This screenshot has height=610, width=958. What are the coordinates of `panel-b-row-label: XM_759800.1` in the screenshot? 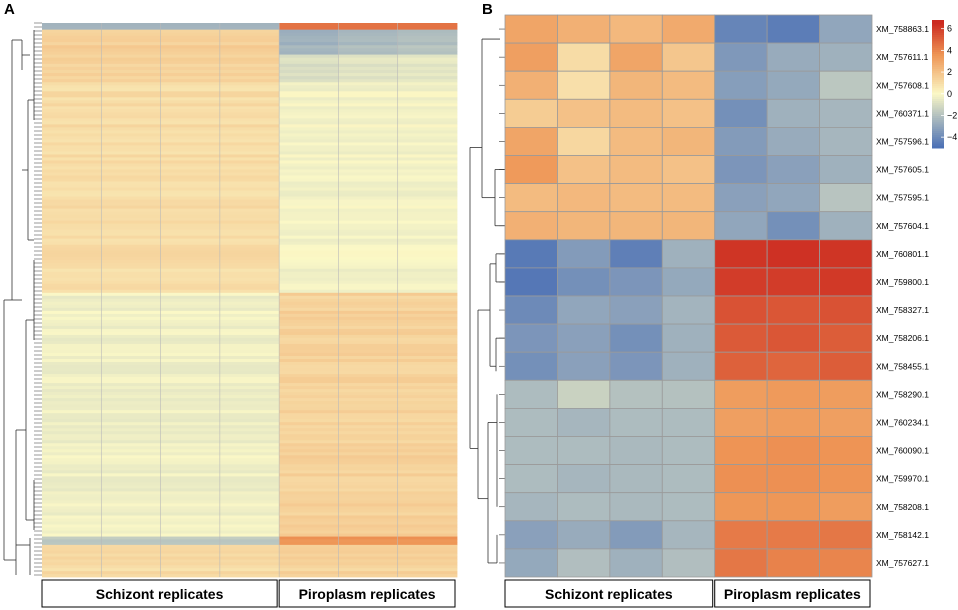 It's located at (902, 282).